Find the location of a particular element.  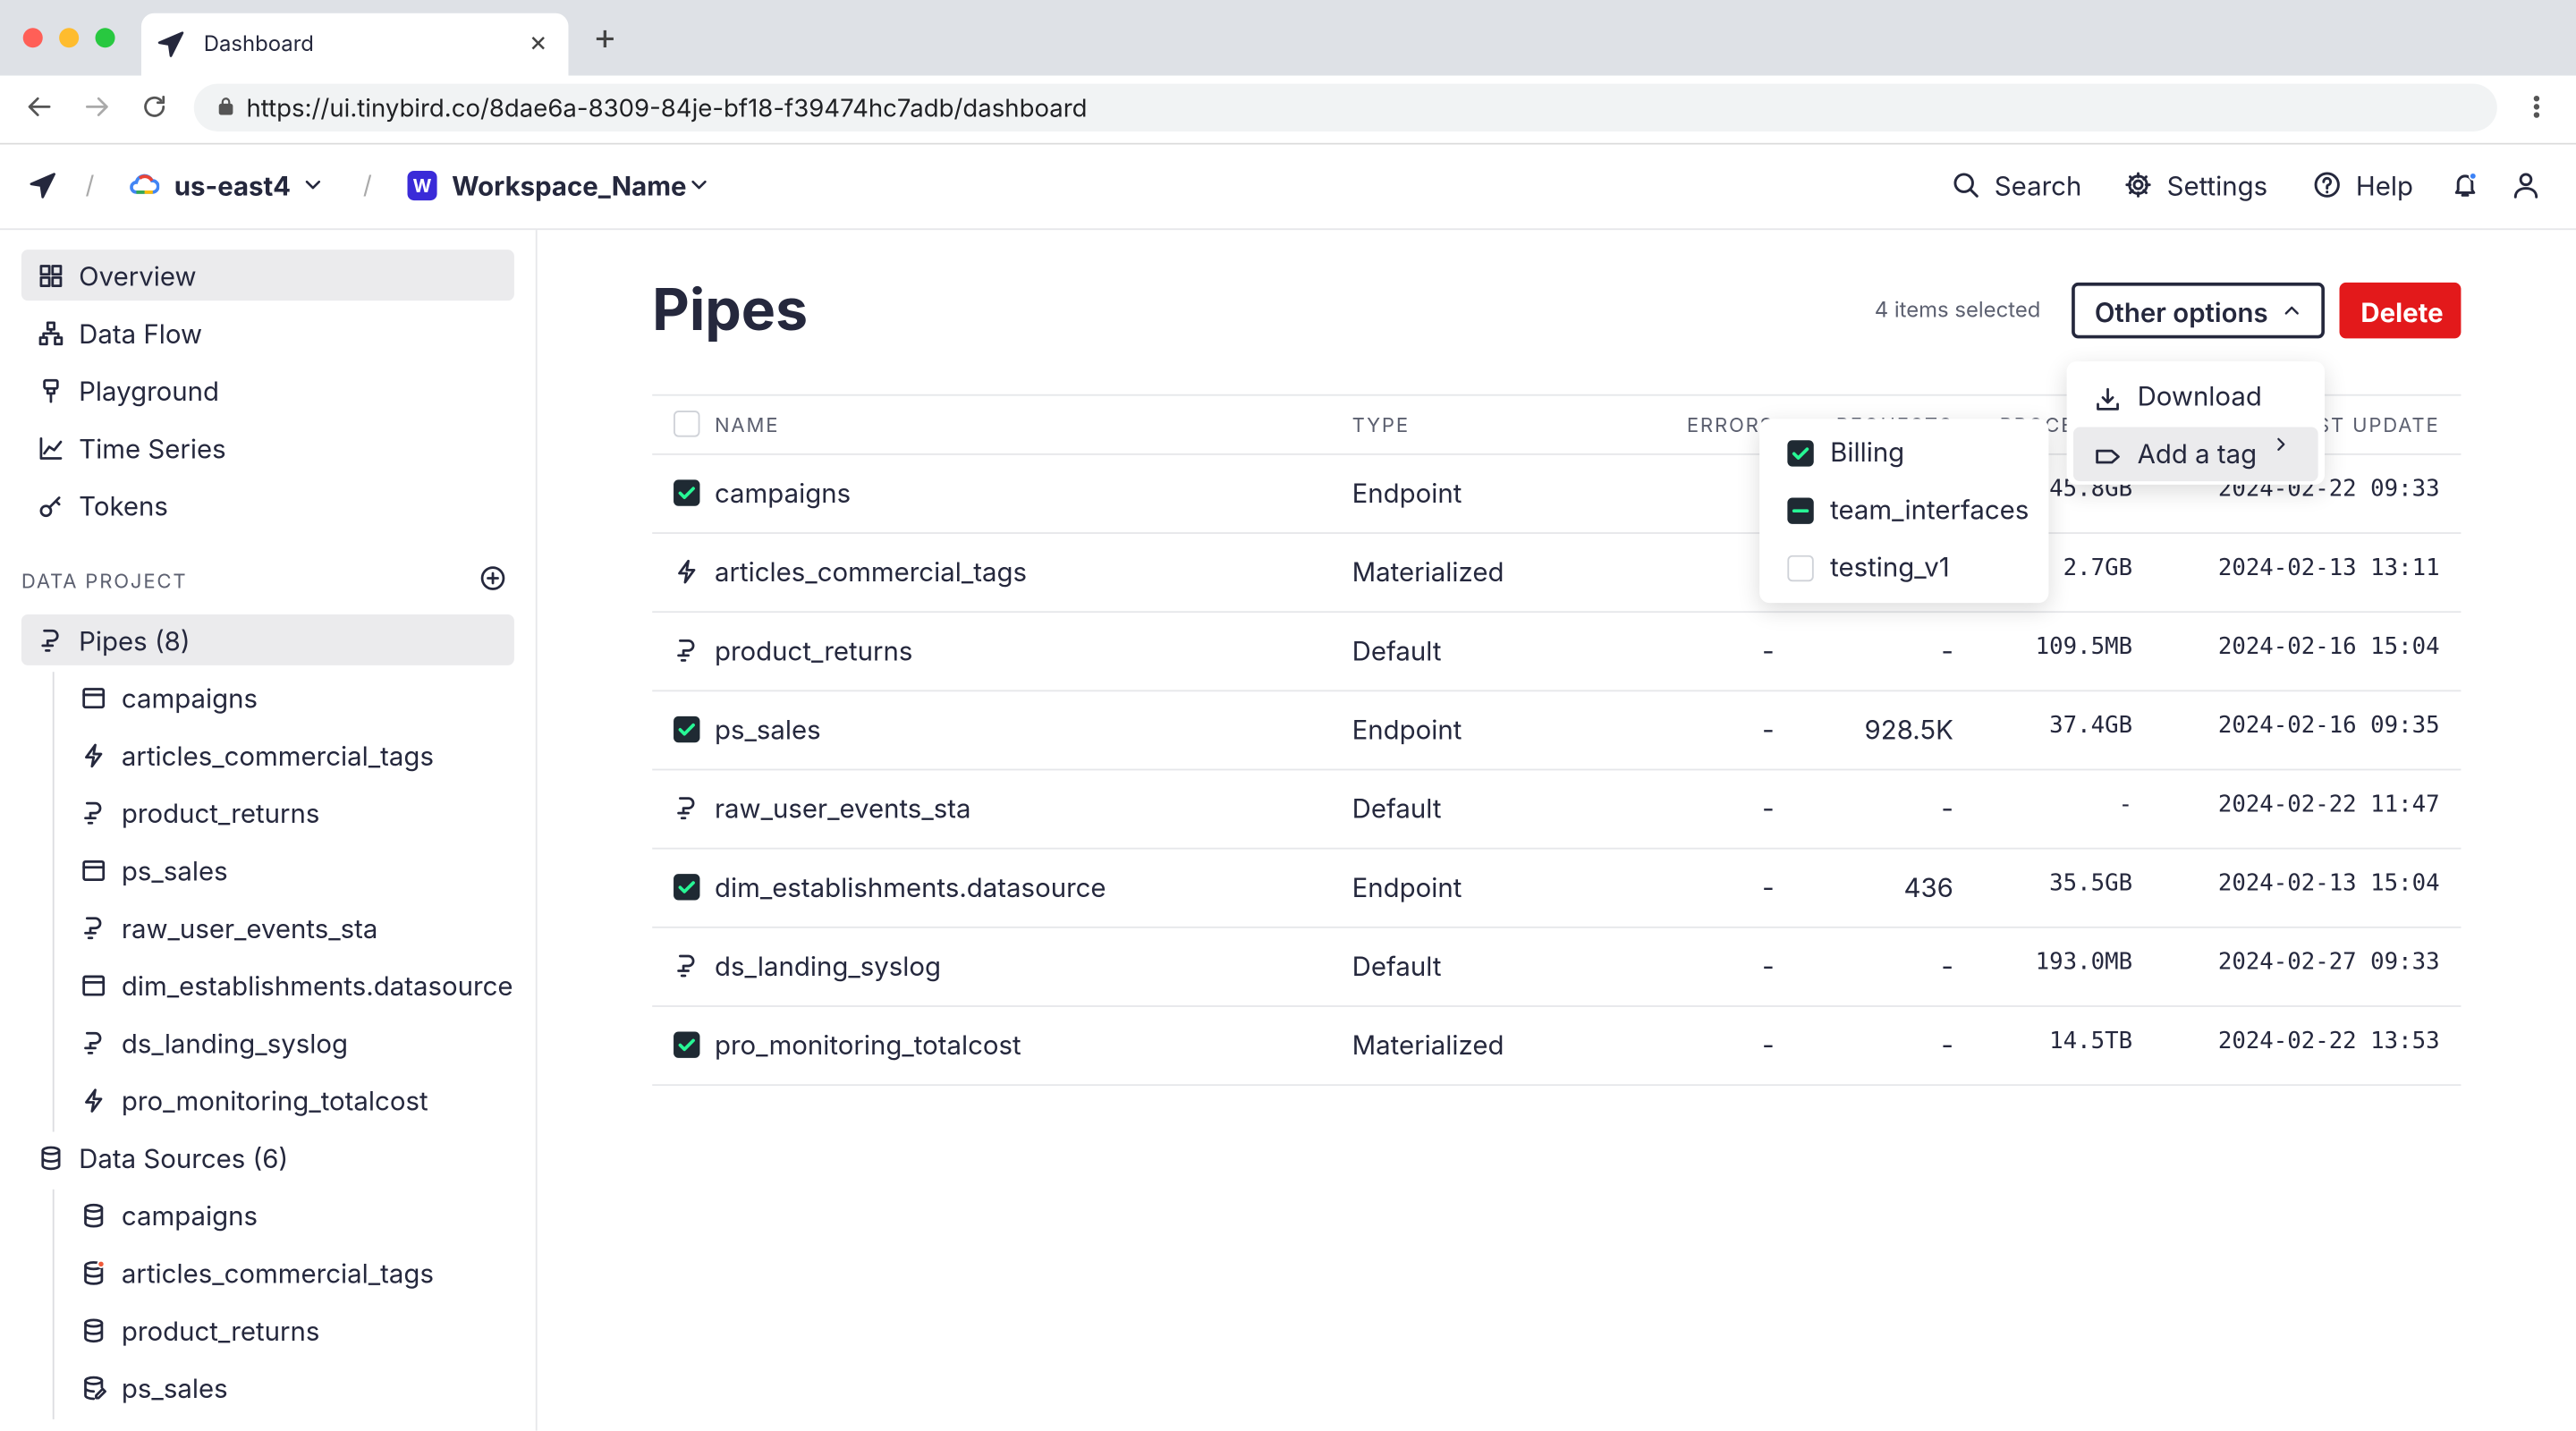

header-action: Help is located at coordinates (2384, 186).